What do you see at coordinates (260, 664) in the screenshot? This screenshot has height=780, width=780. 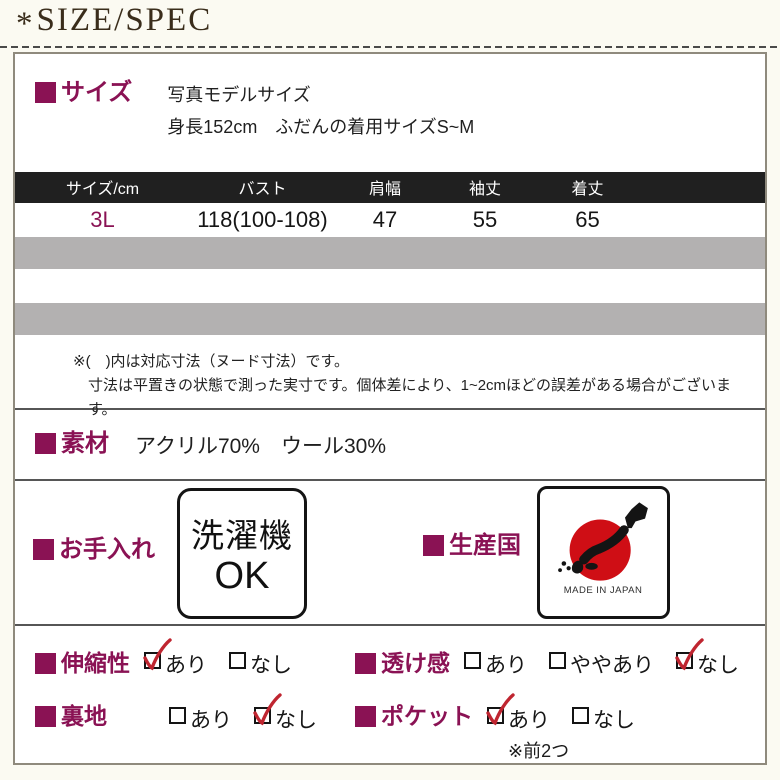 I see `option-stretch-nashi: なし` at bounding box center [260, 664].